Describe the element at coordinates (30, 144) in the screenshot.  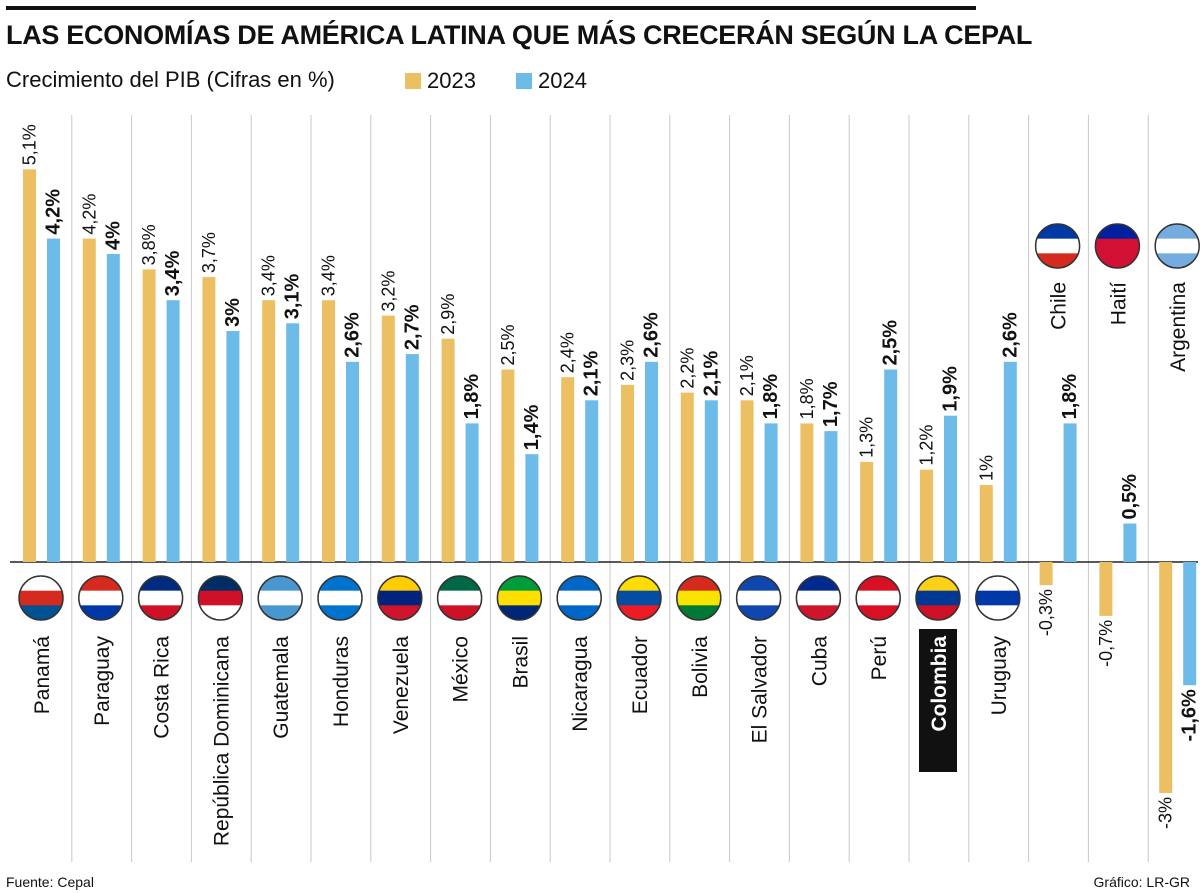
I see `value-label-2023-panama: 5,1%` at that location.